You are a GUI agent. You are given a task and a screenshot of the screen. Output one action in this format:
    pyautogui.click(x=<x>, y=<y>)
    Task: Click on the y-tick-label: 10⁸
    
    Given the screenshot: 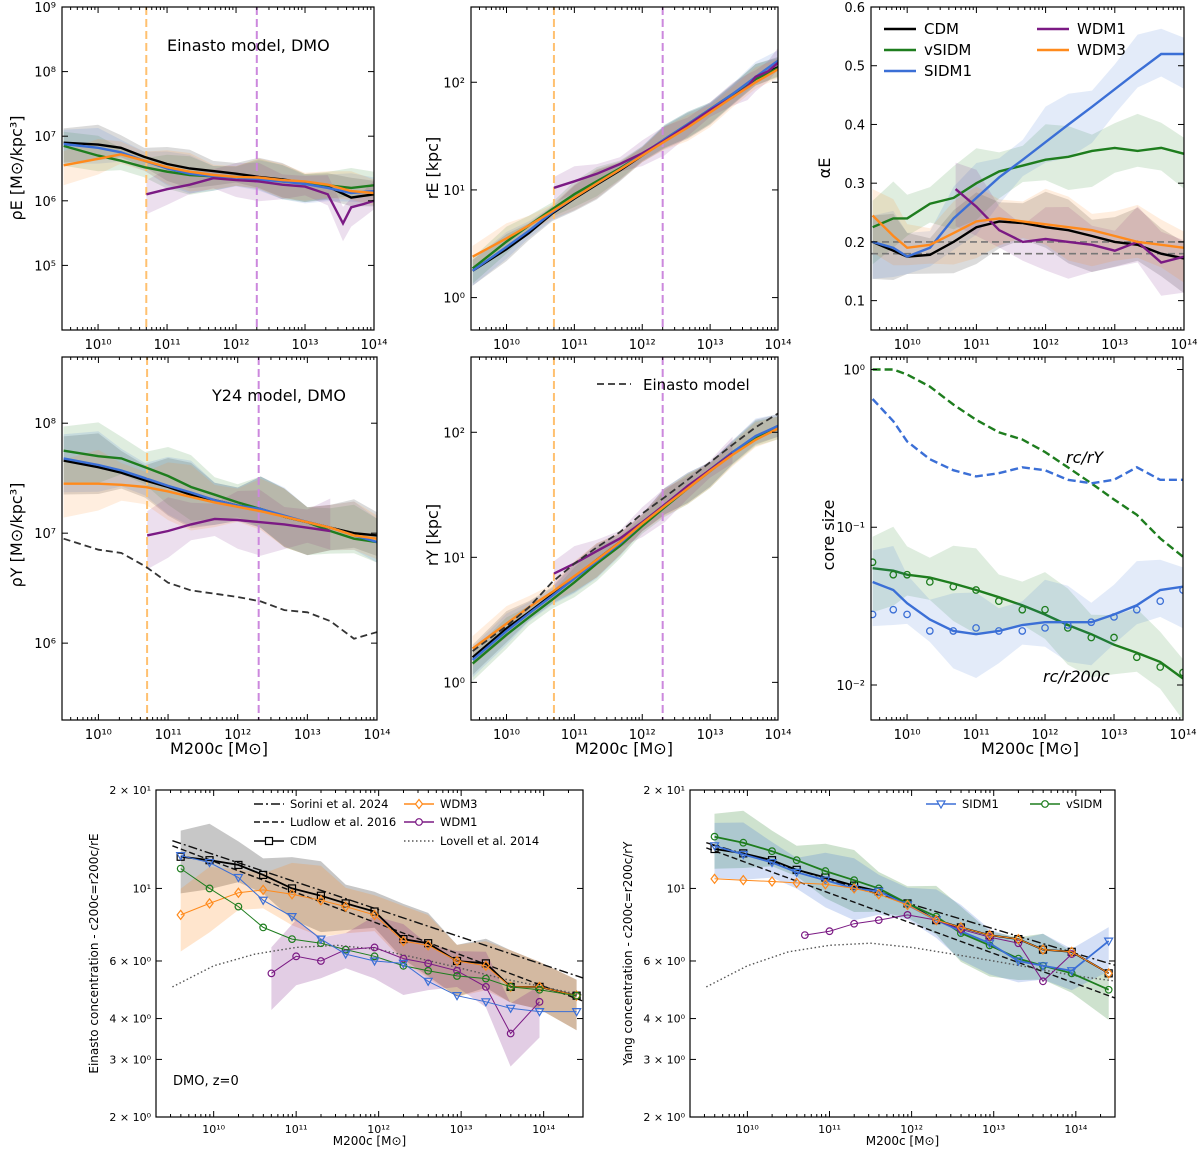 What is the action you would take?
    pyautogui.click(x=45, y=73)
    